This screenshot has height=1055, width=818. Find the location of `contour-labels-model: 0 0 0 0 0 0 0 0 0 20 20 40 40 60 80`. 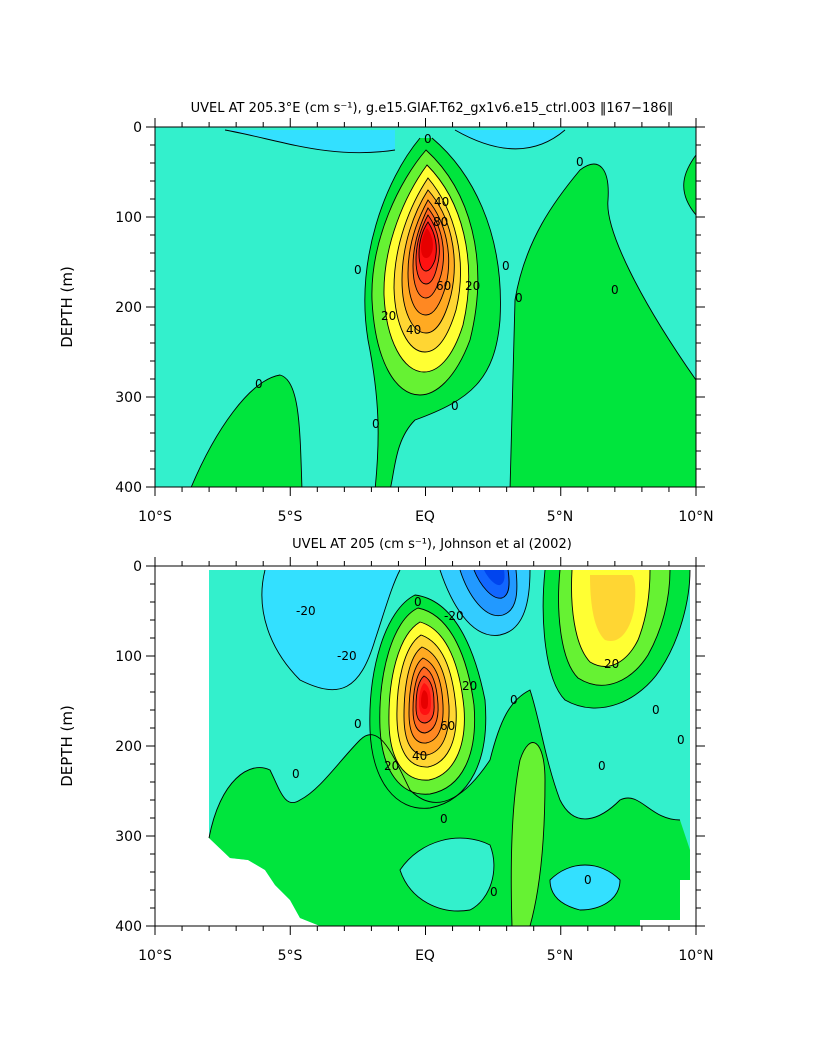

contour-labels-model: 0 0 0 0 0 0 0 0 0 20 20 40 40 60 80 is located at coordinates (437, 281).